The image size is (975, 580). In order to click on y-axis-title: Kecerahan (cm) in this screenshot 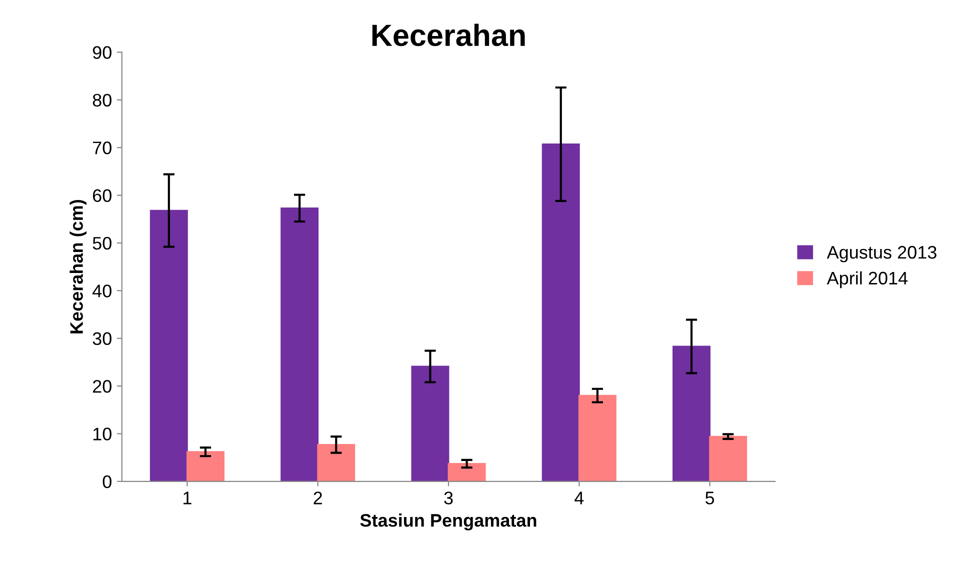, I will do `click(78, 267)`.